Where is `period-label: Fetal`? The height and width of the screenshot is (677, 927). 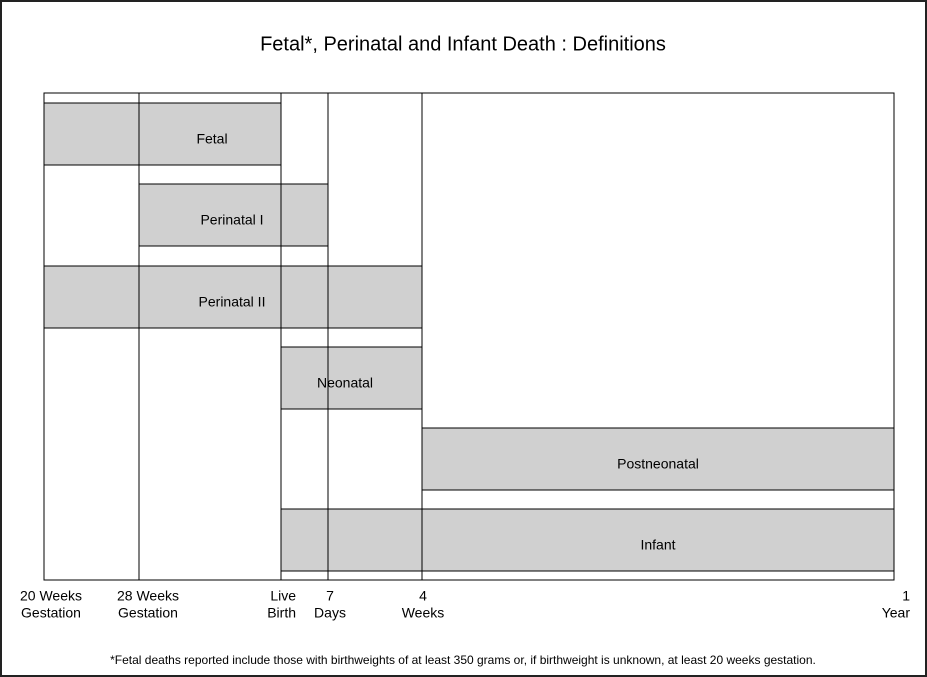 period-label: Fetal is located at coordinates (211, 139).